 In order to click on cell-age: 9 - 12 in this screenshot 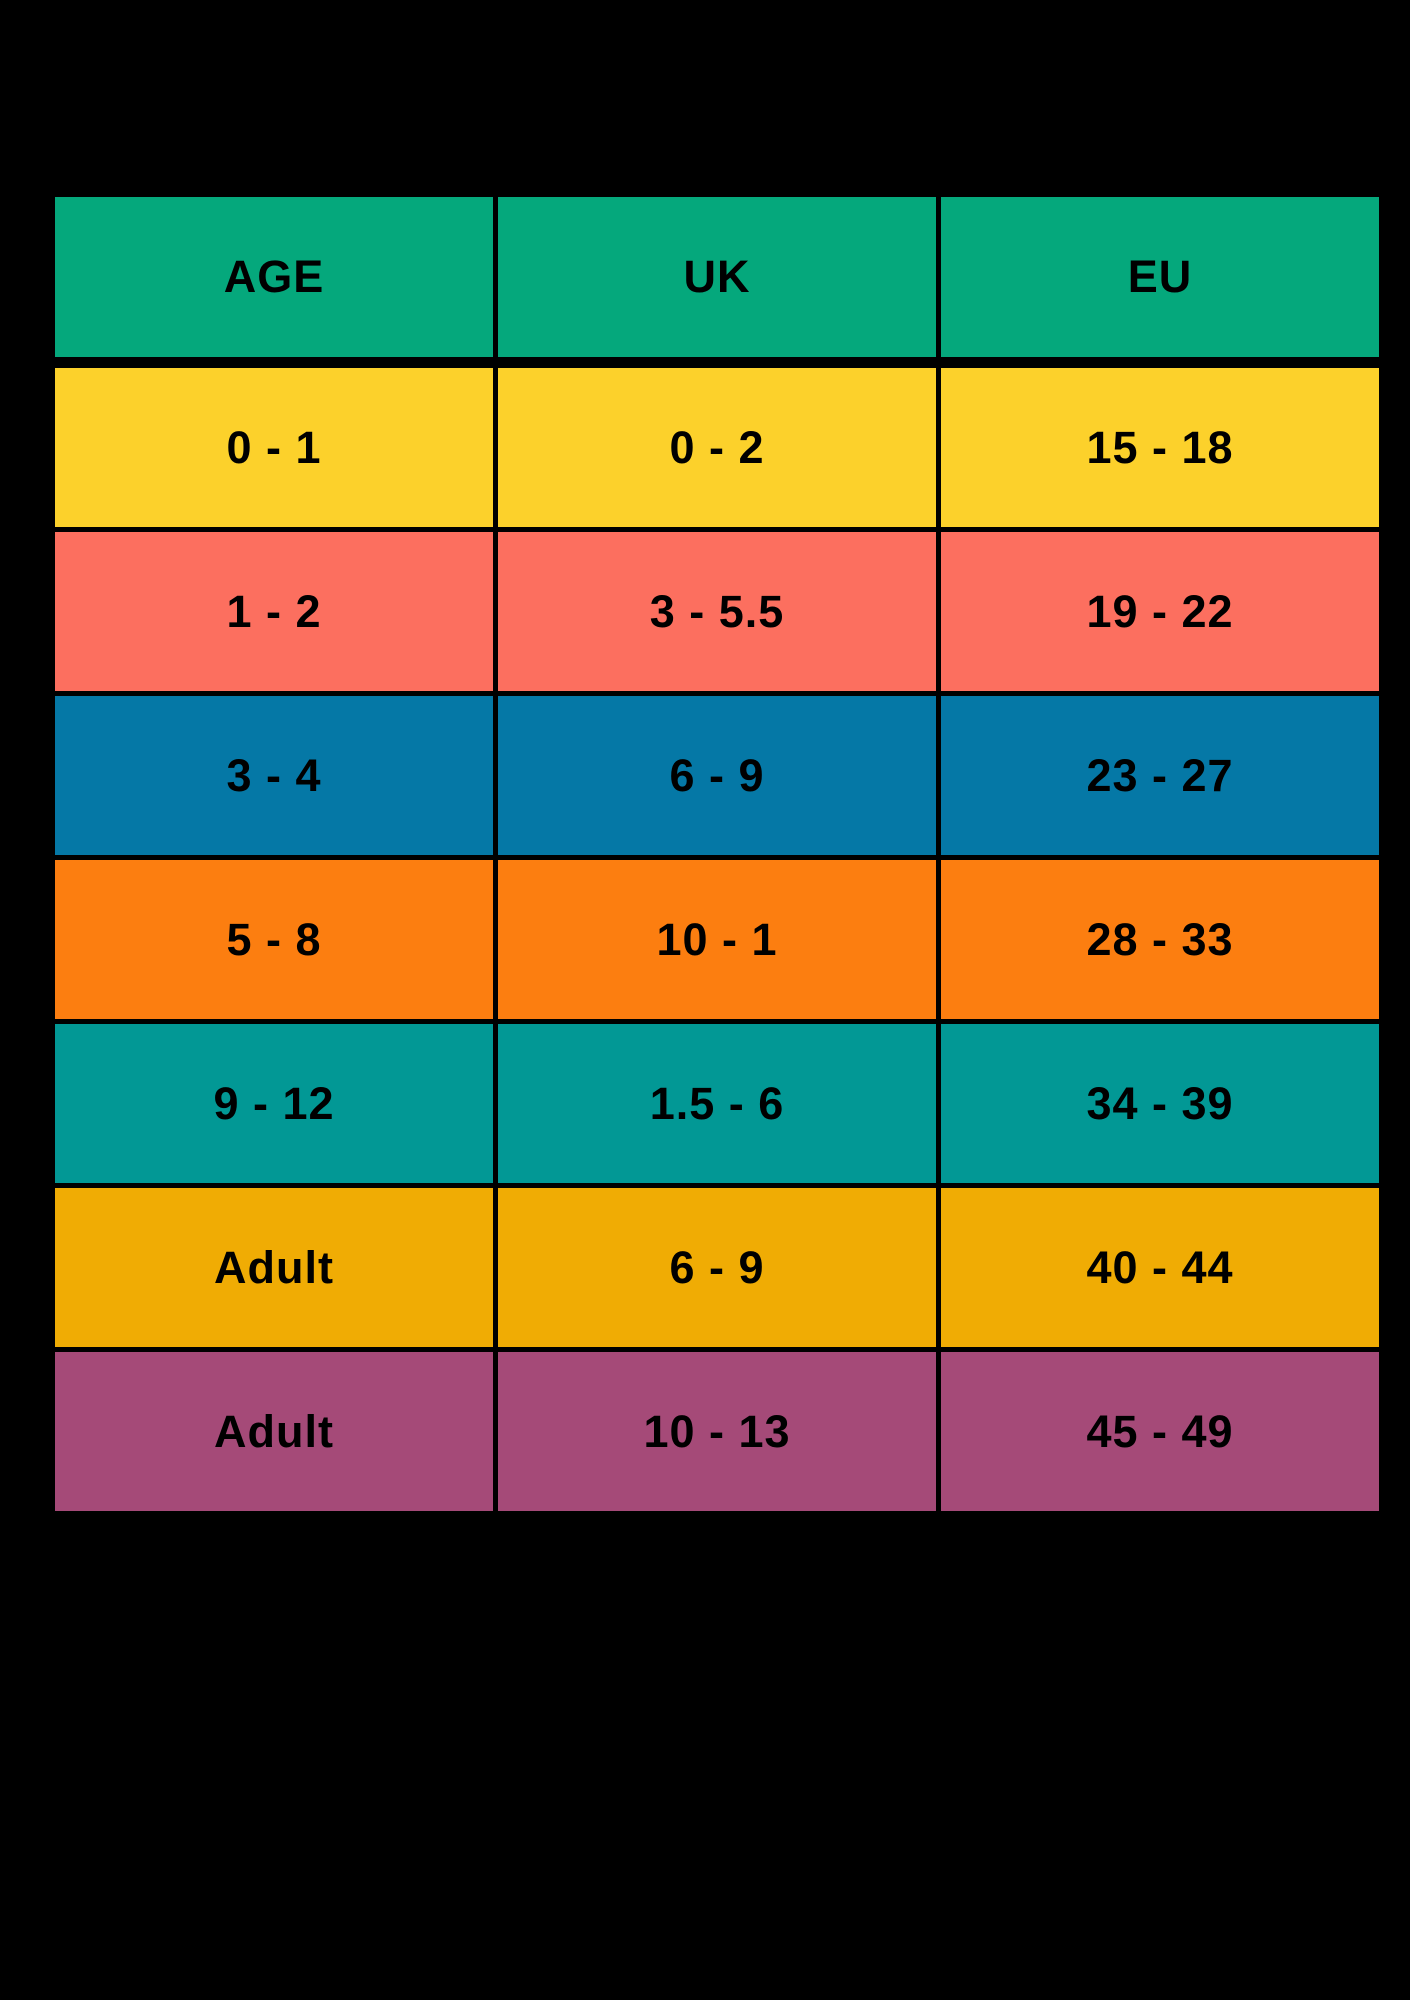, I will do `click(274, 1103)`.